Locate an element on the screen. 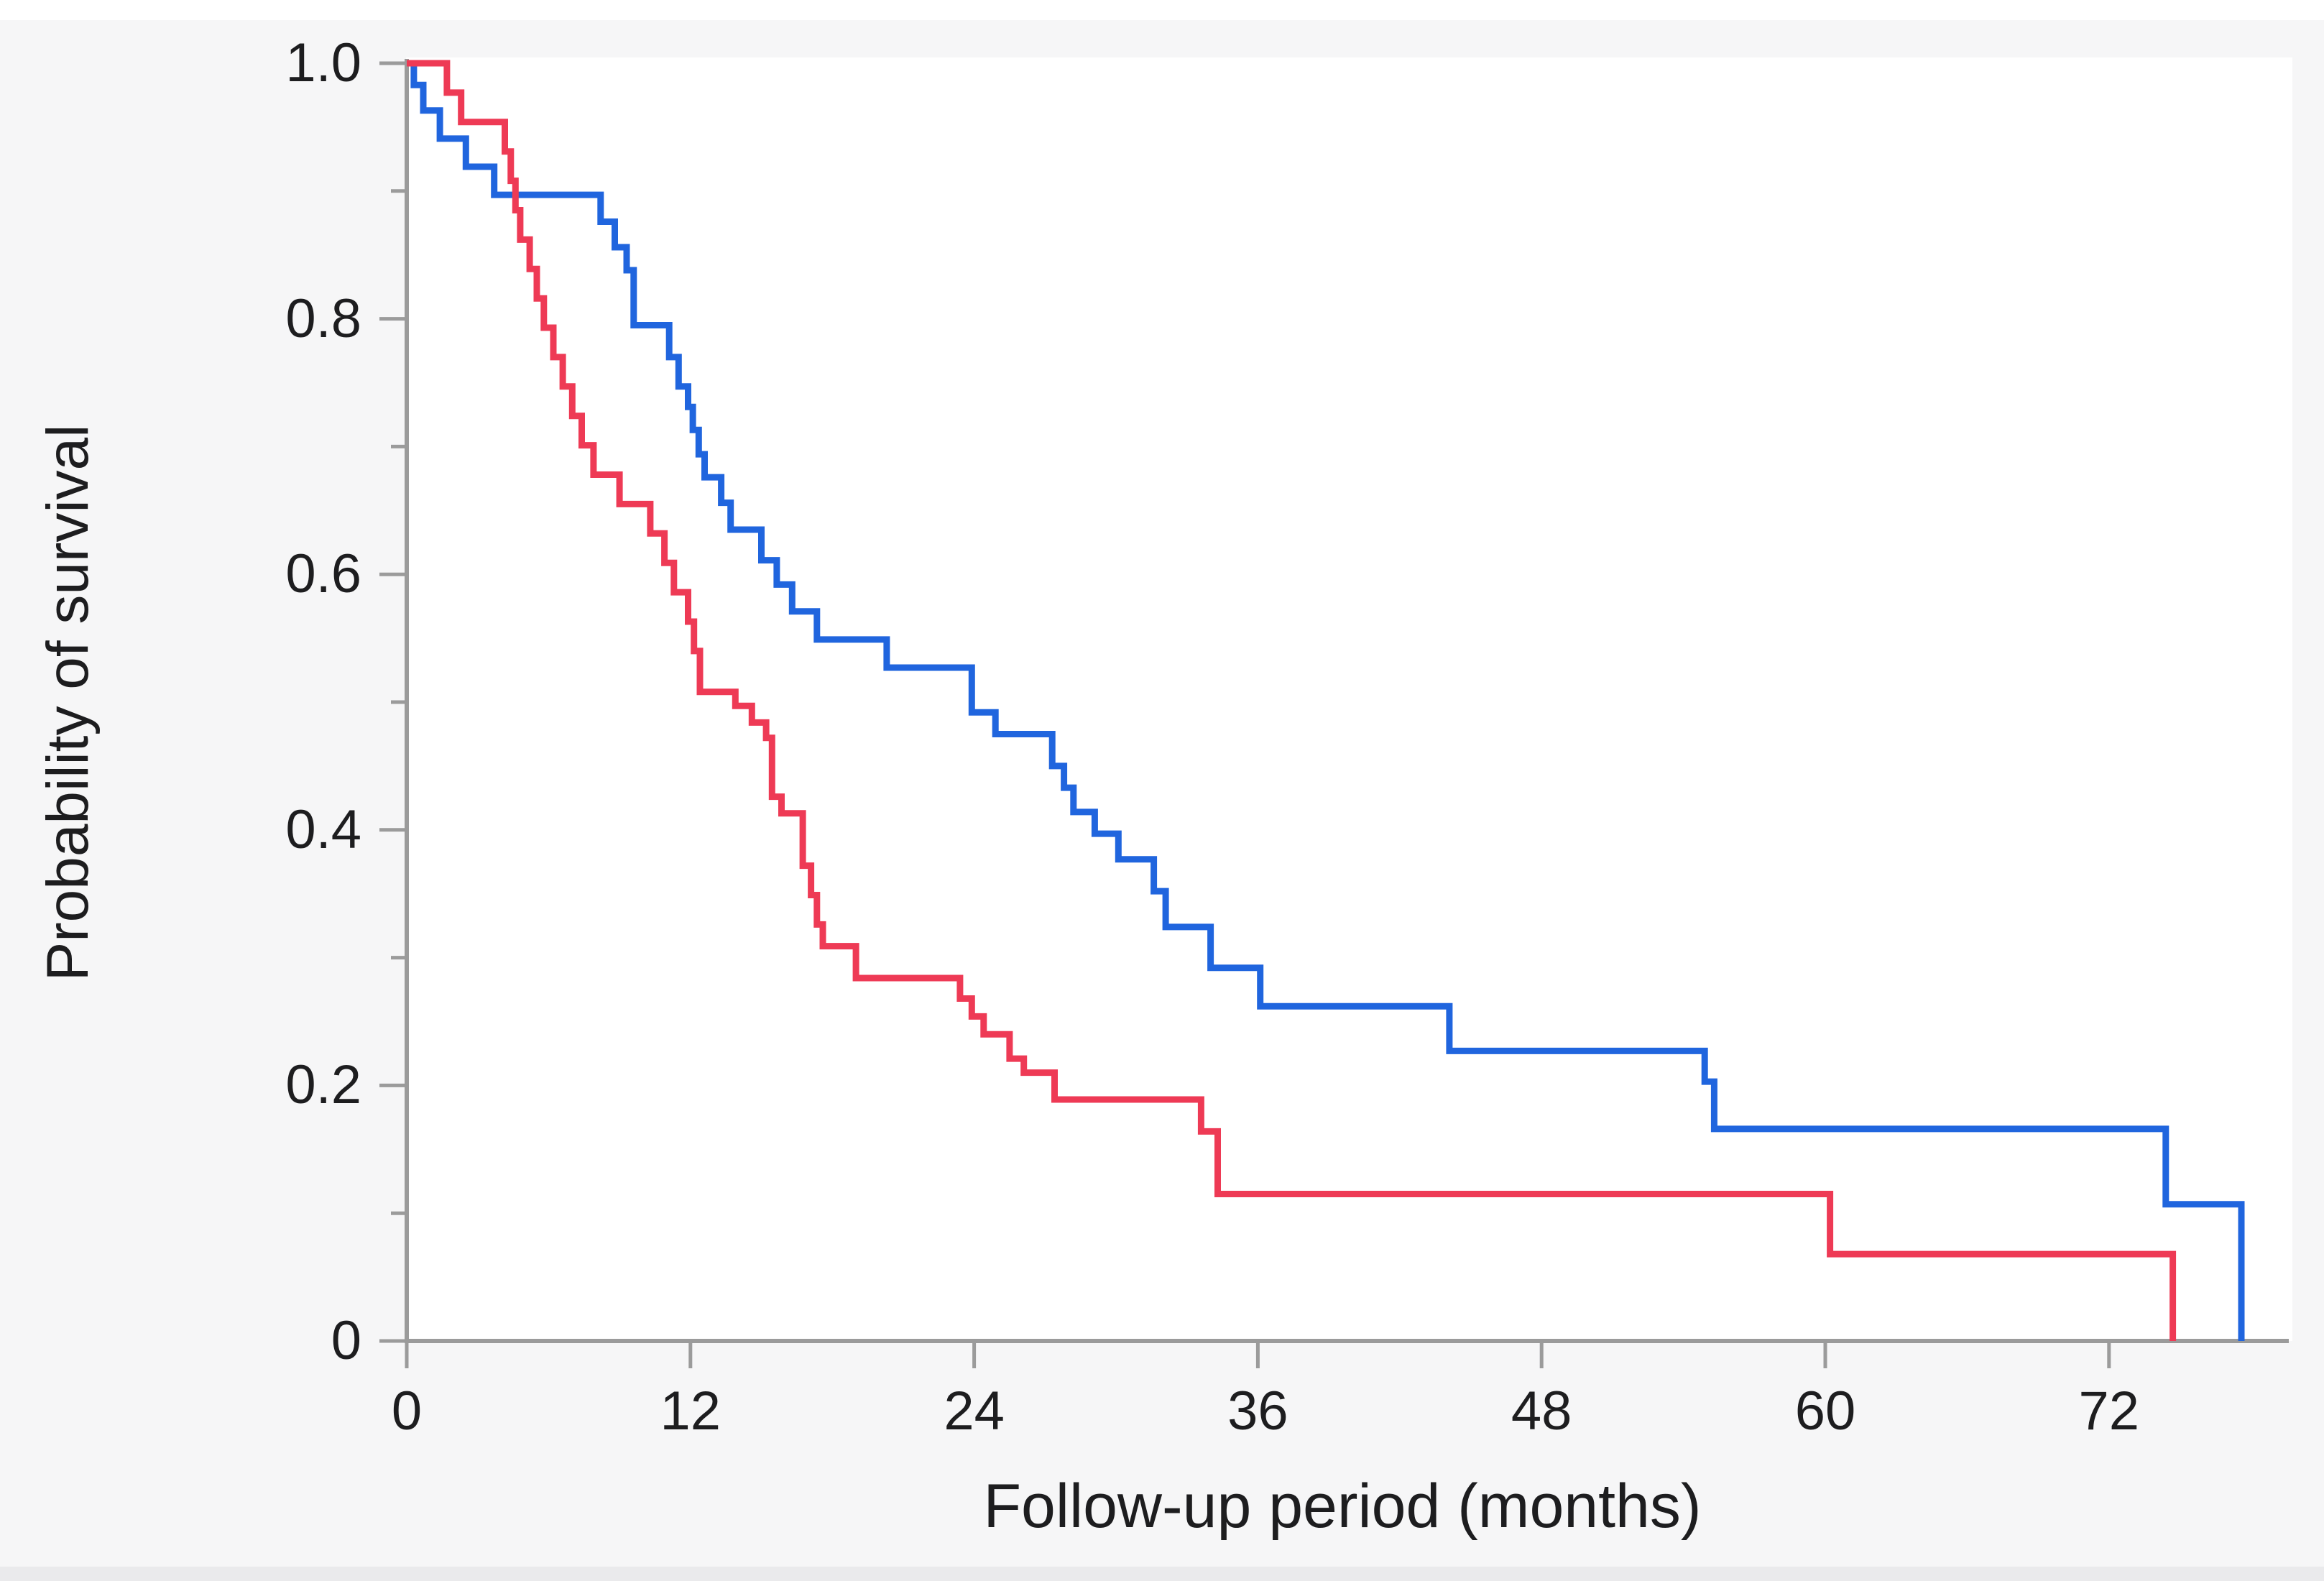  y-tick-label: 0.4 is located at coordinates (323, 829).